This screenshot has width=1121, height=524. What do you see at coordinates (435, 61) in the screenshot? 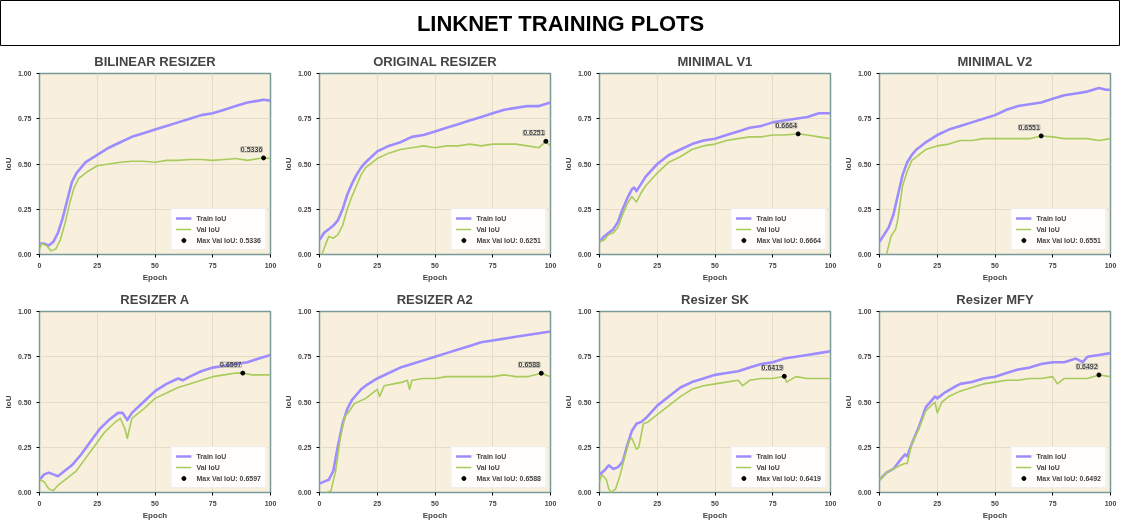
I see `chart-title: ORIGINAL RESIZER` at bounding box center [435, 61].